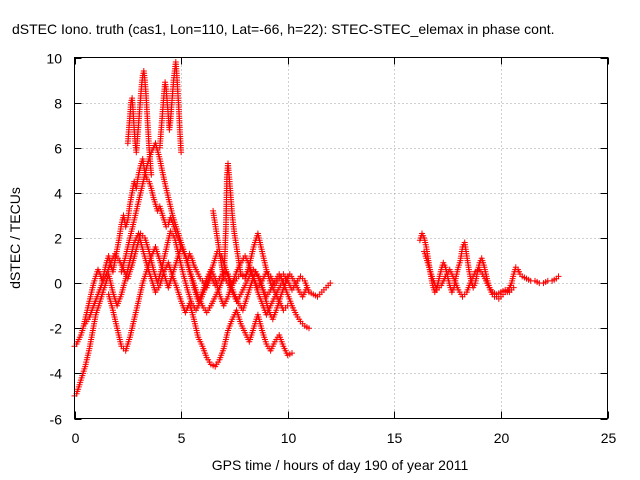 The height and width of the screenshot is (480, 640). I want to click on y-tick-label: 2, so click(58, 239).